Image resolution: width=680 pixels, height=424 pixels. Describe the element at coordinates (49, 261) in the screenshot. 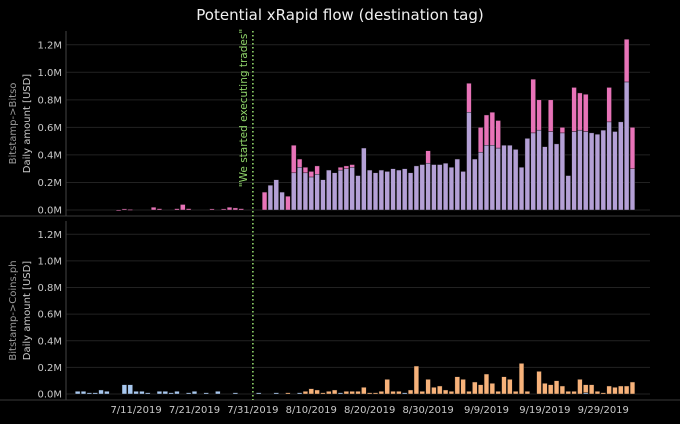

I see `y-tick-label: 1.0M` at that location.